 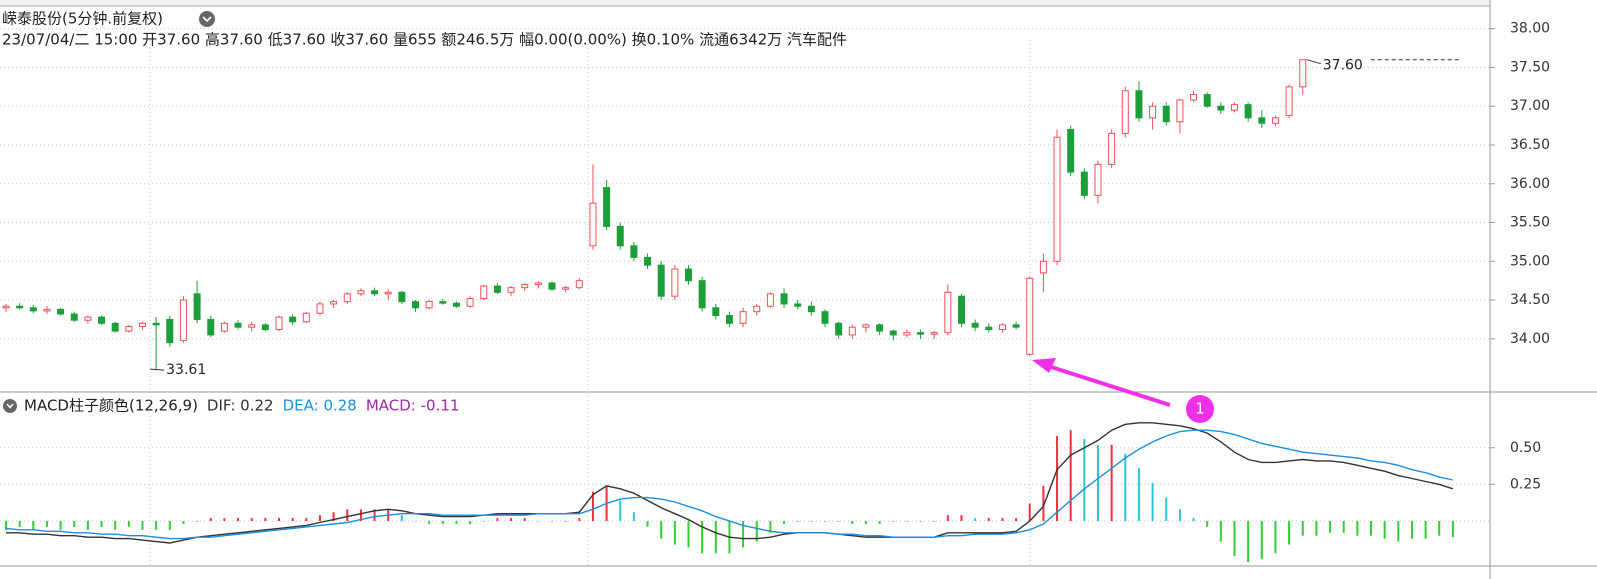 What do you see at coordinates (82, 19) in the screenshot?
I see `chart-title: 嵘泰股份(5分钟.前复权)` at bounding box center [82, 19].